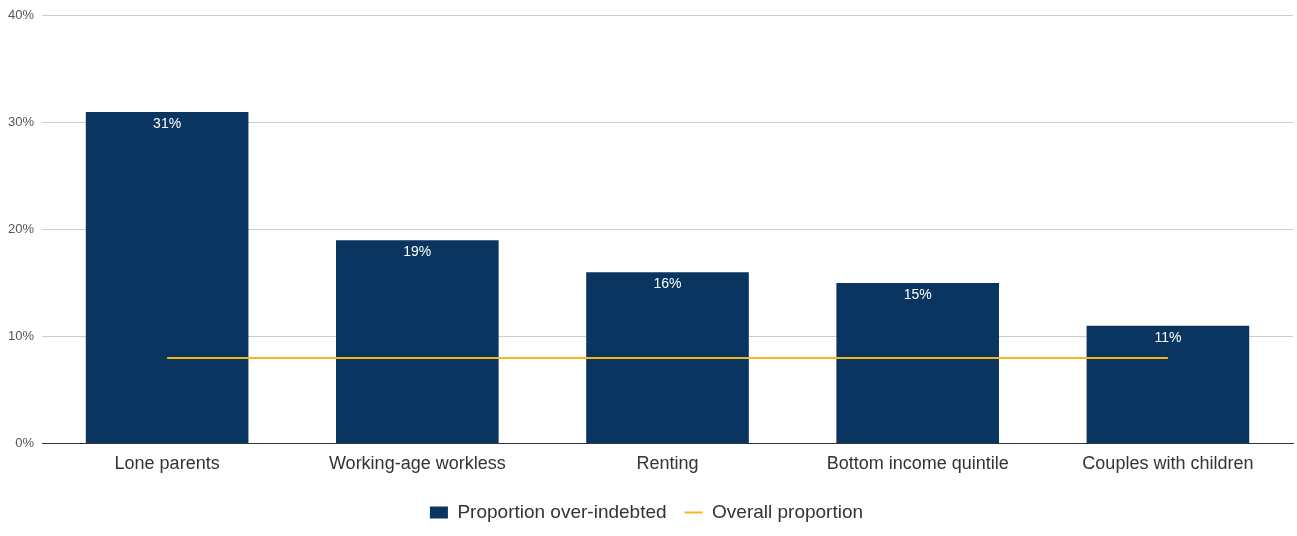 Image resolution: width=1297 pixels, height=536 pixels. I want to click on data-label: 19%, so click(417, 251).